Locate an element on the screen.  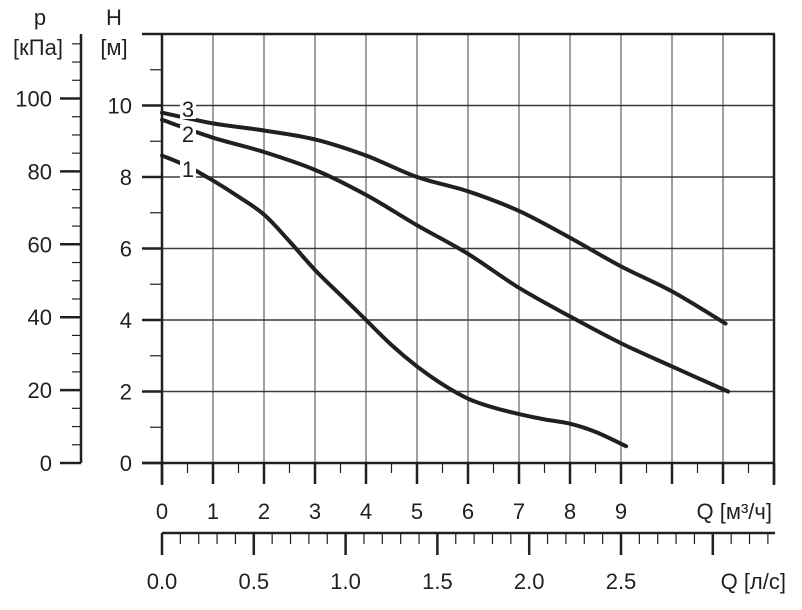
h-axis-tick-label: 4 is located at coordinates (126, 320).